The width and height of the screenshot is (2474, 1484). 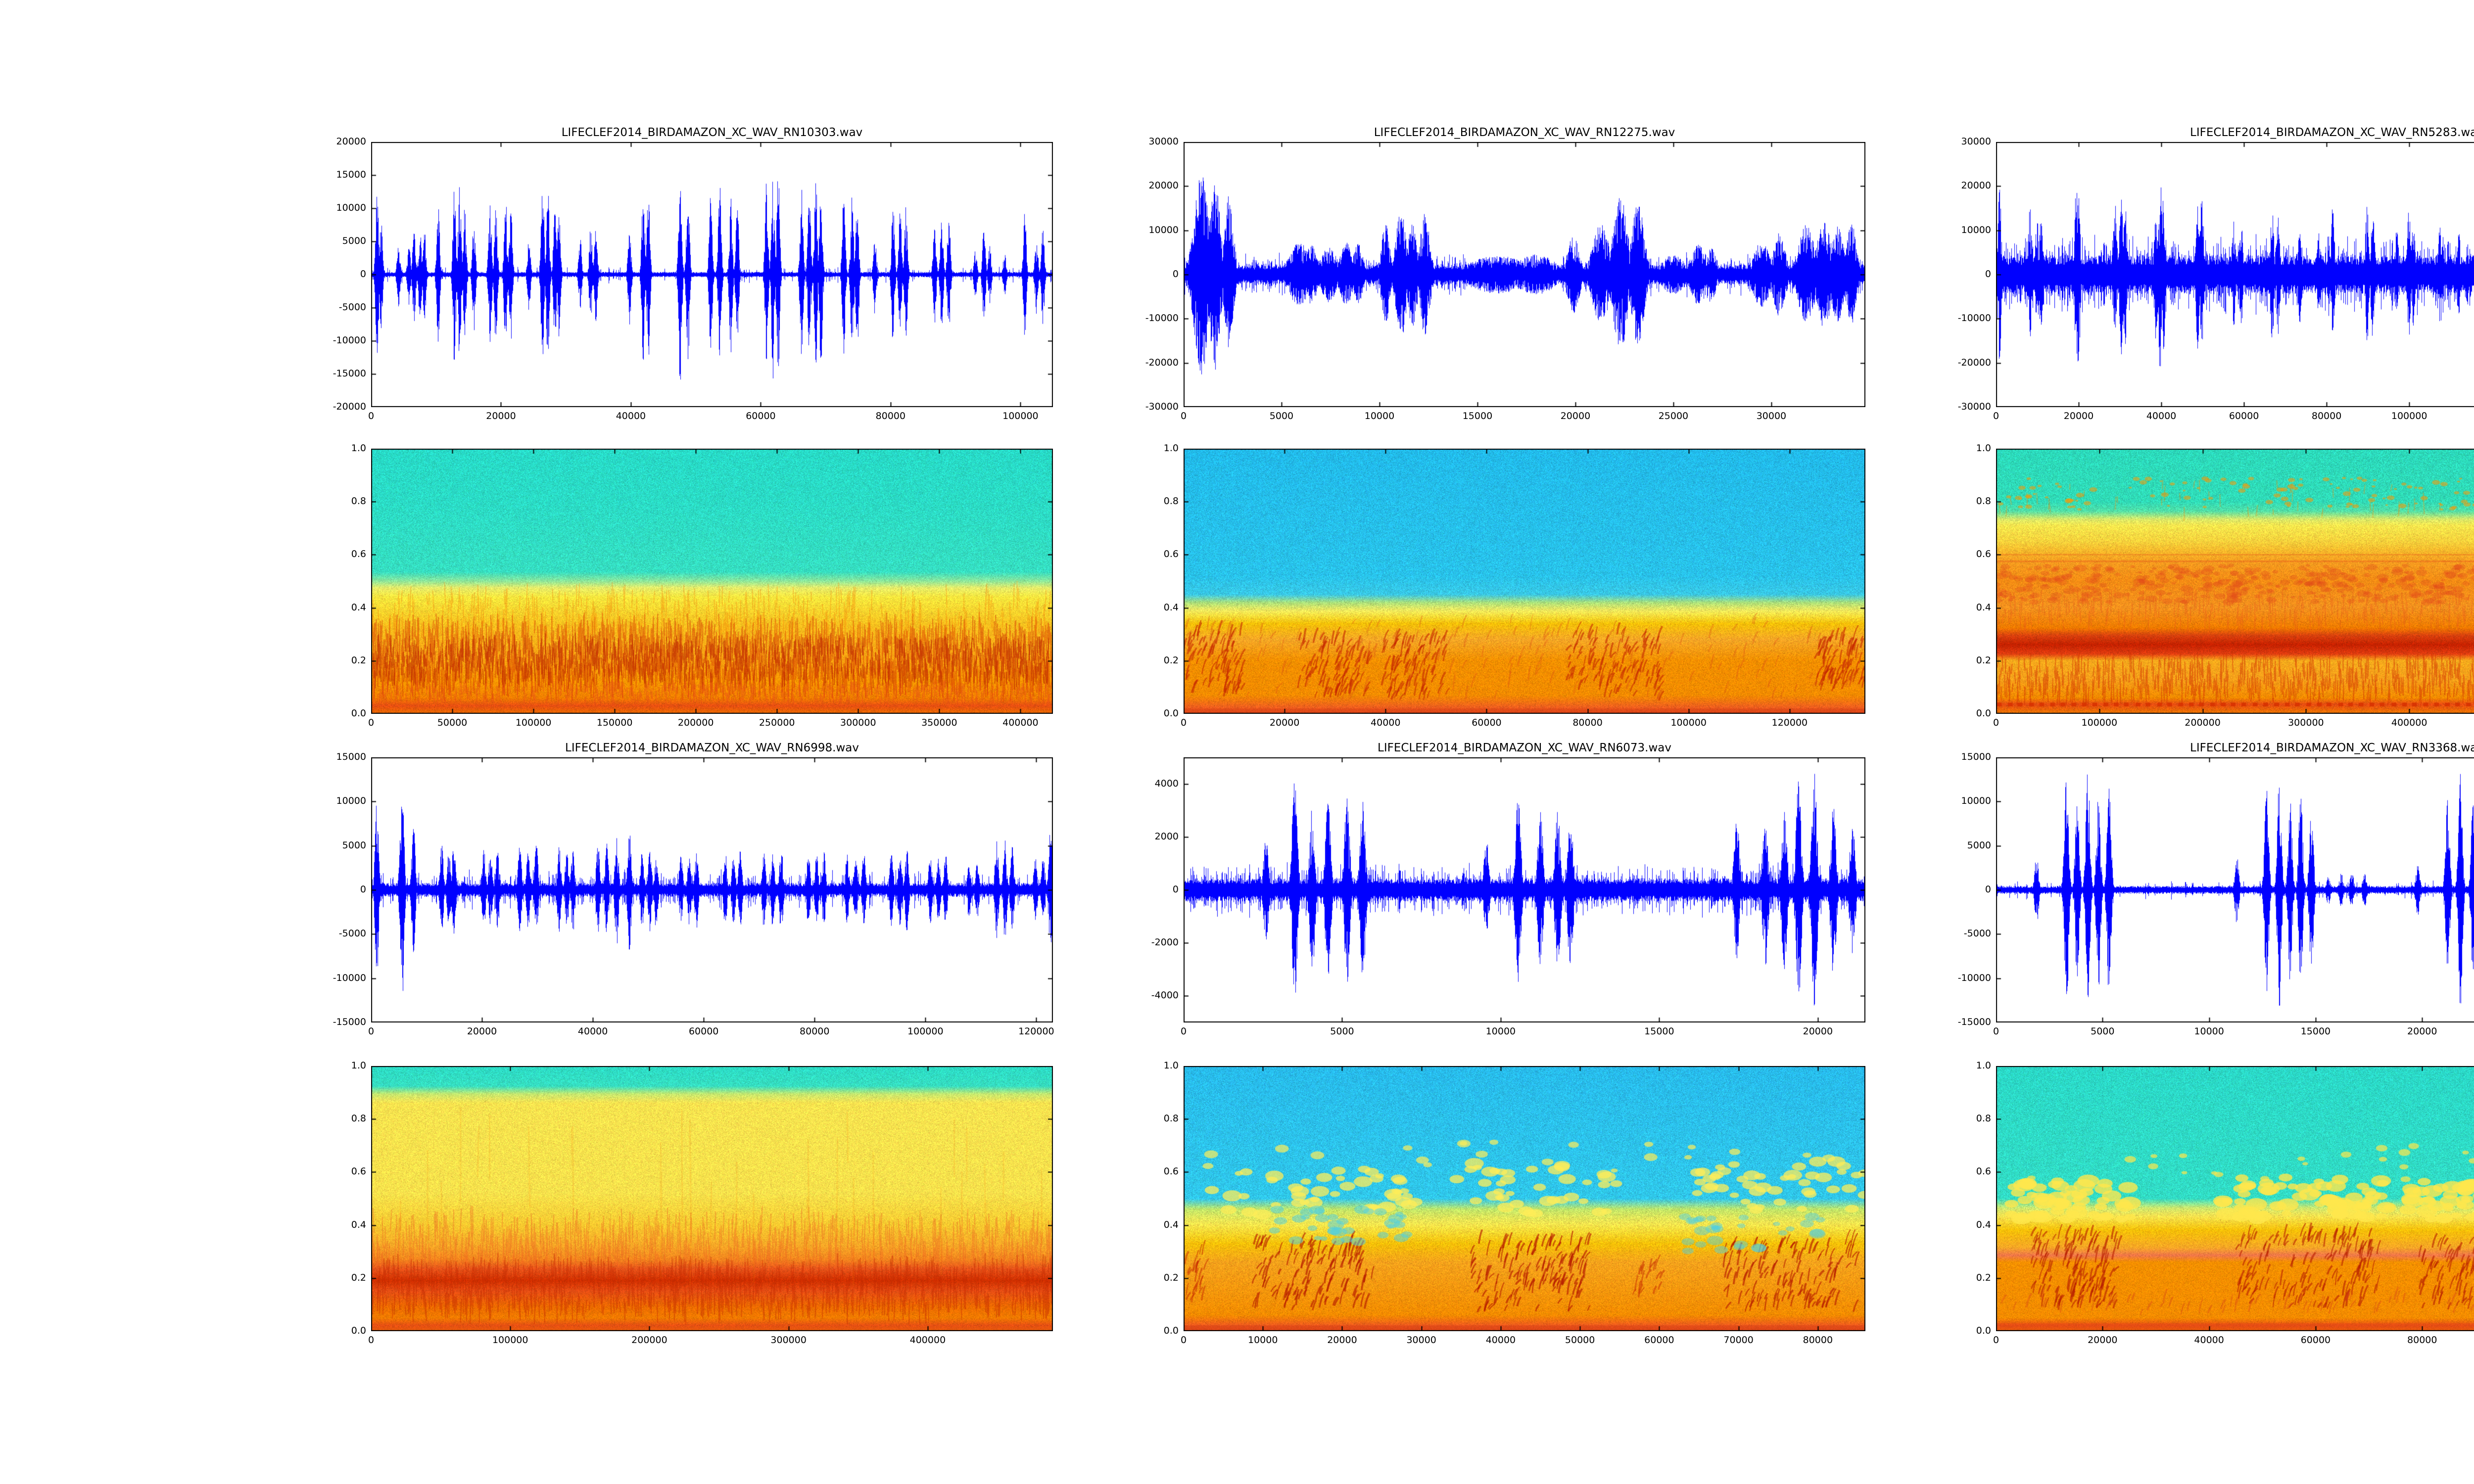 What do you see at coordinates (1165, 995) in the screenshot?
I see `y-tick-label: -4000` at bounding box center [1165, 995].